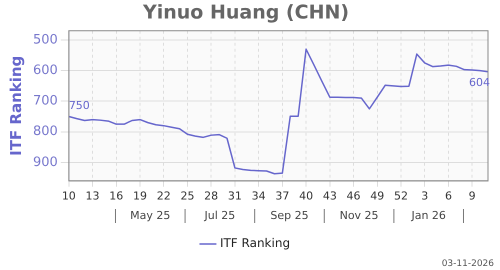  I want to click on x-tick-label: 3, so click(424, 195).